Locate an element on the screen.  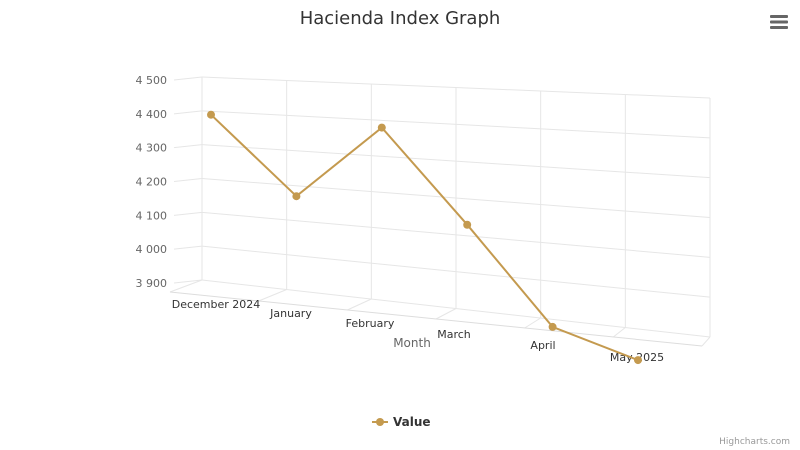
y-tick-label: 4 500 is located at coordinates (152, 80).